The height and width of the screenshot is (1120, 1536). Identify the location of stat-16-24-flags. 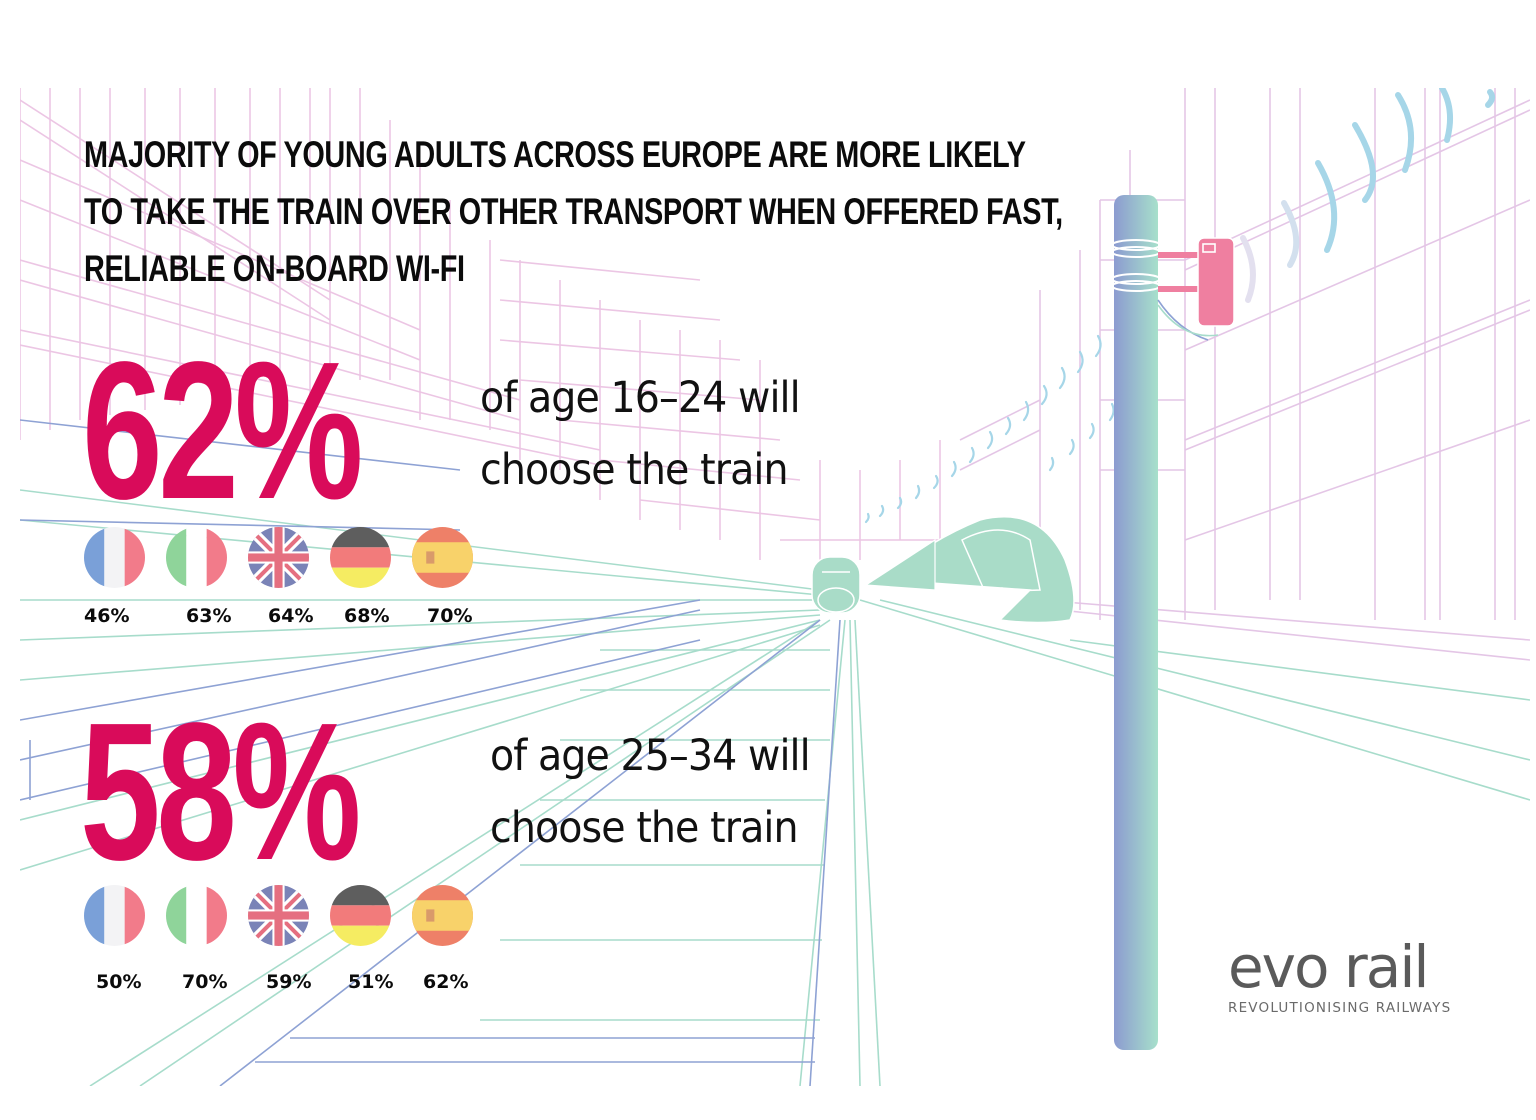
(289, 557).